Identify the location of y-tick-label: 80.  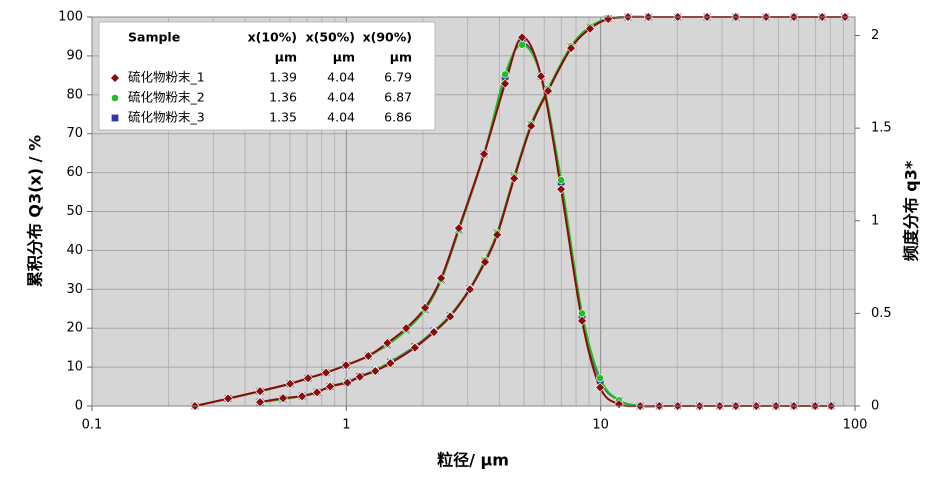
(74, 94).